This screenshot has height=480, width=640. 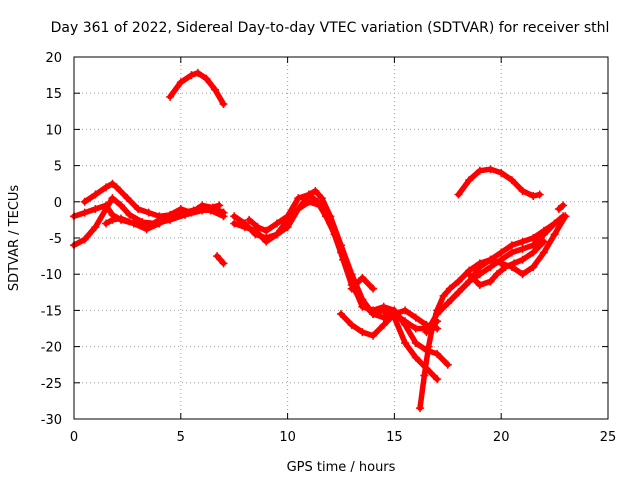 I want to click on series-arc-j, so click(x=389, y=325).